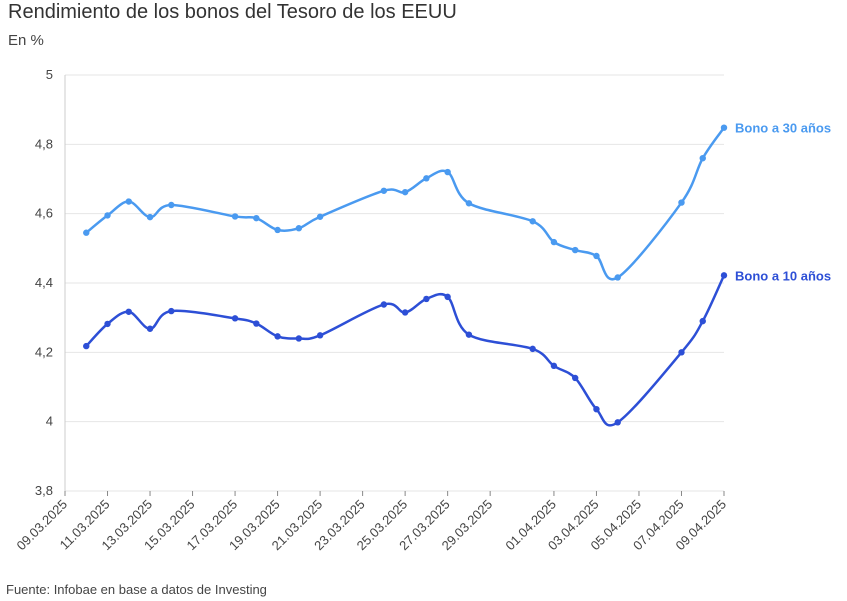 The height and width of the screenshot is (601, 847). Describe the element at coordinates (44, 282) in the screenshot. I see `y-tick-label: 4,4` at that location.